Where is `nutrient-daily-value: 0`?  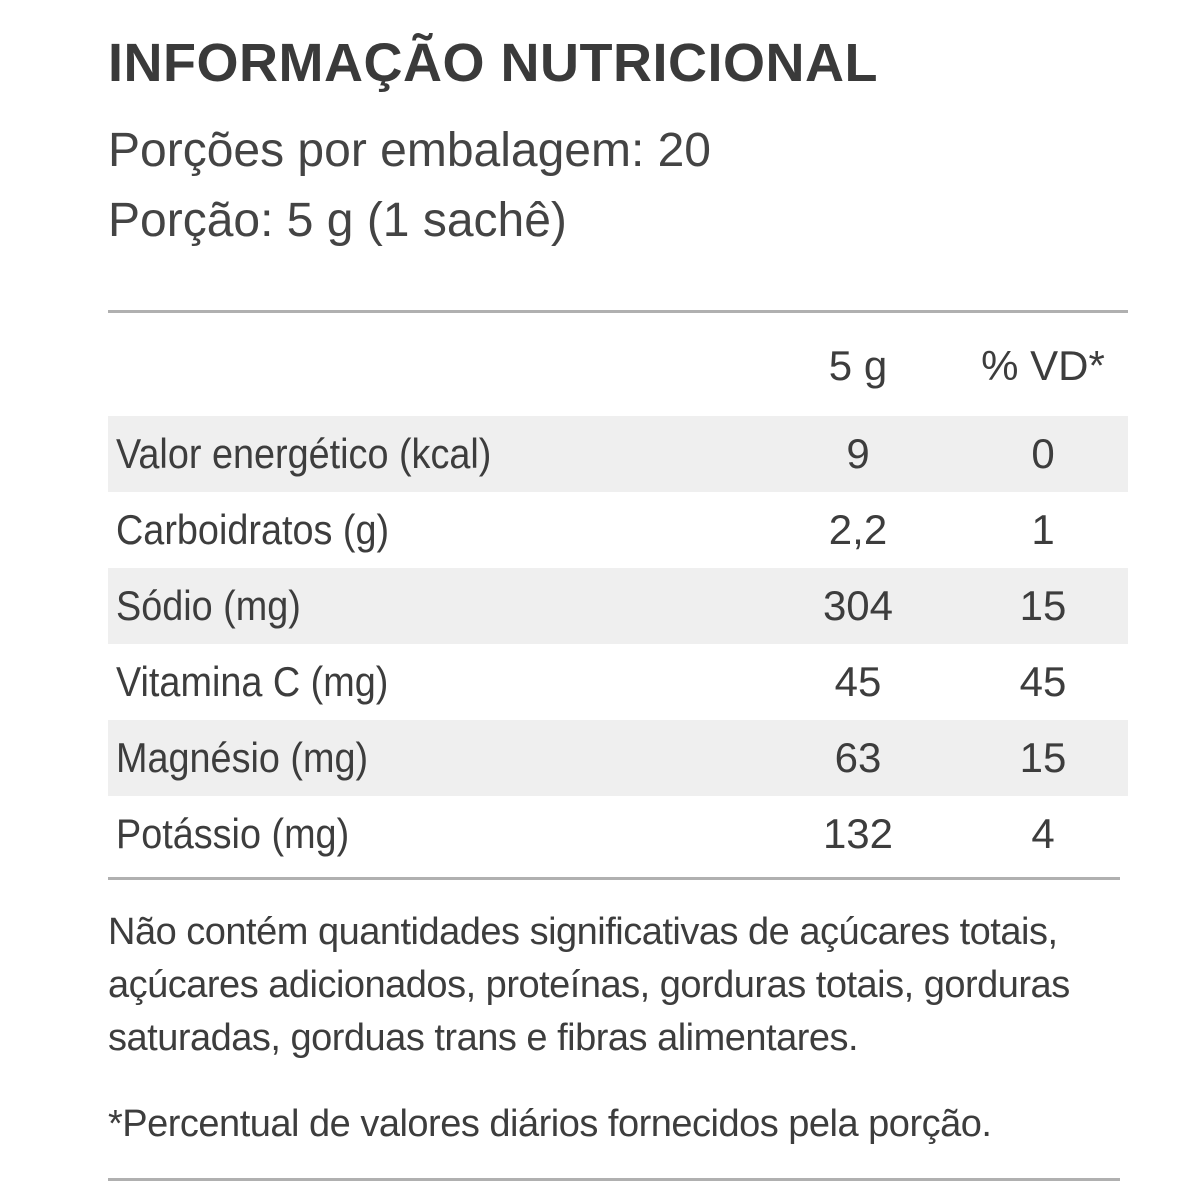
nutrient-daily-value: 0 is located at coordinates (1043, 453).